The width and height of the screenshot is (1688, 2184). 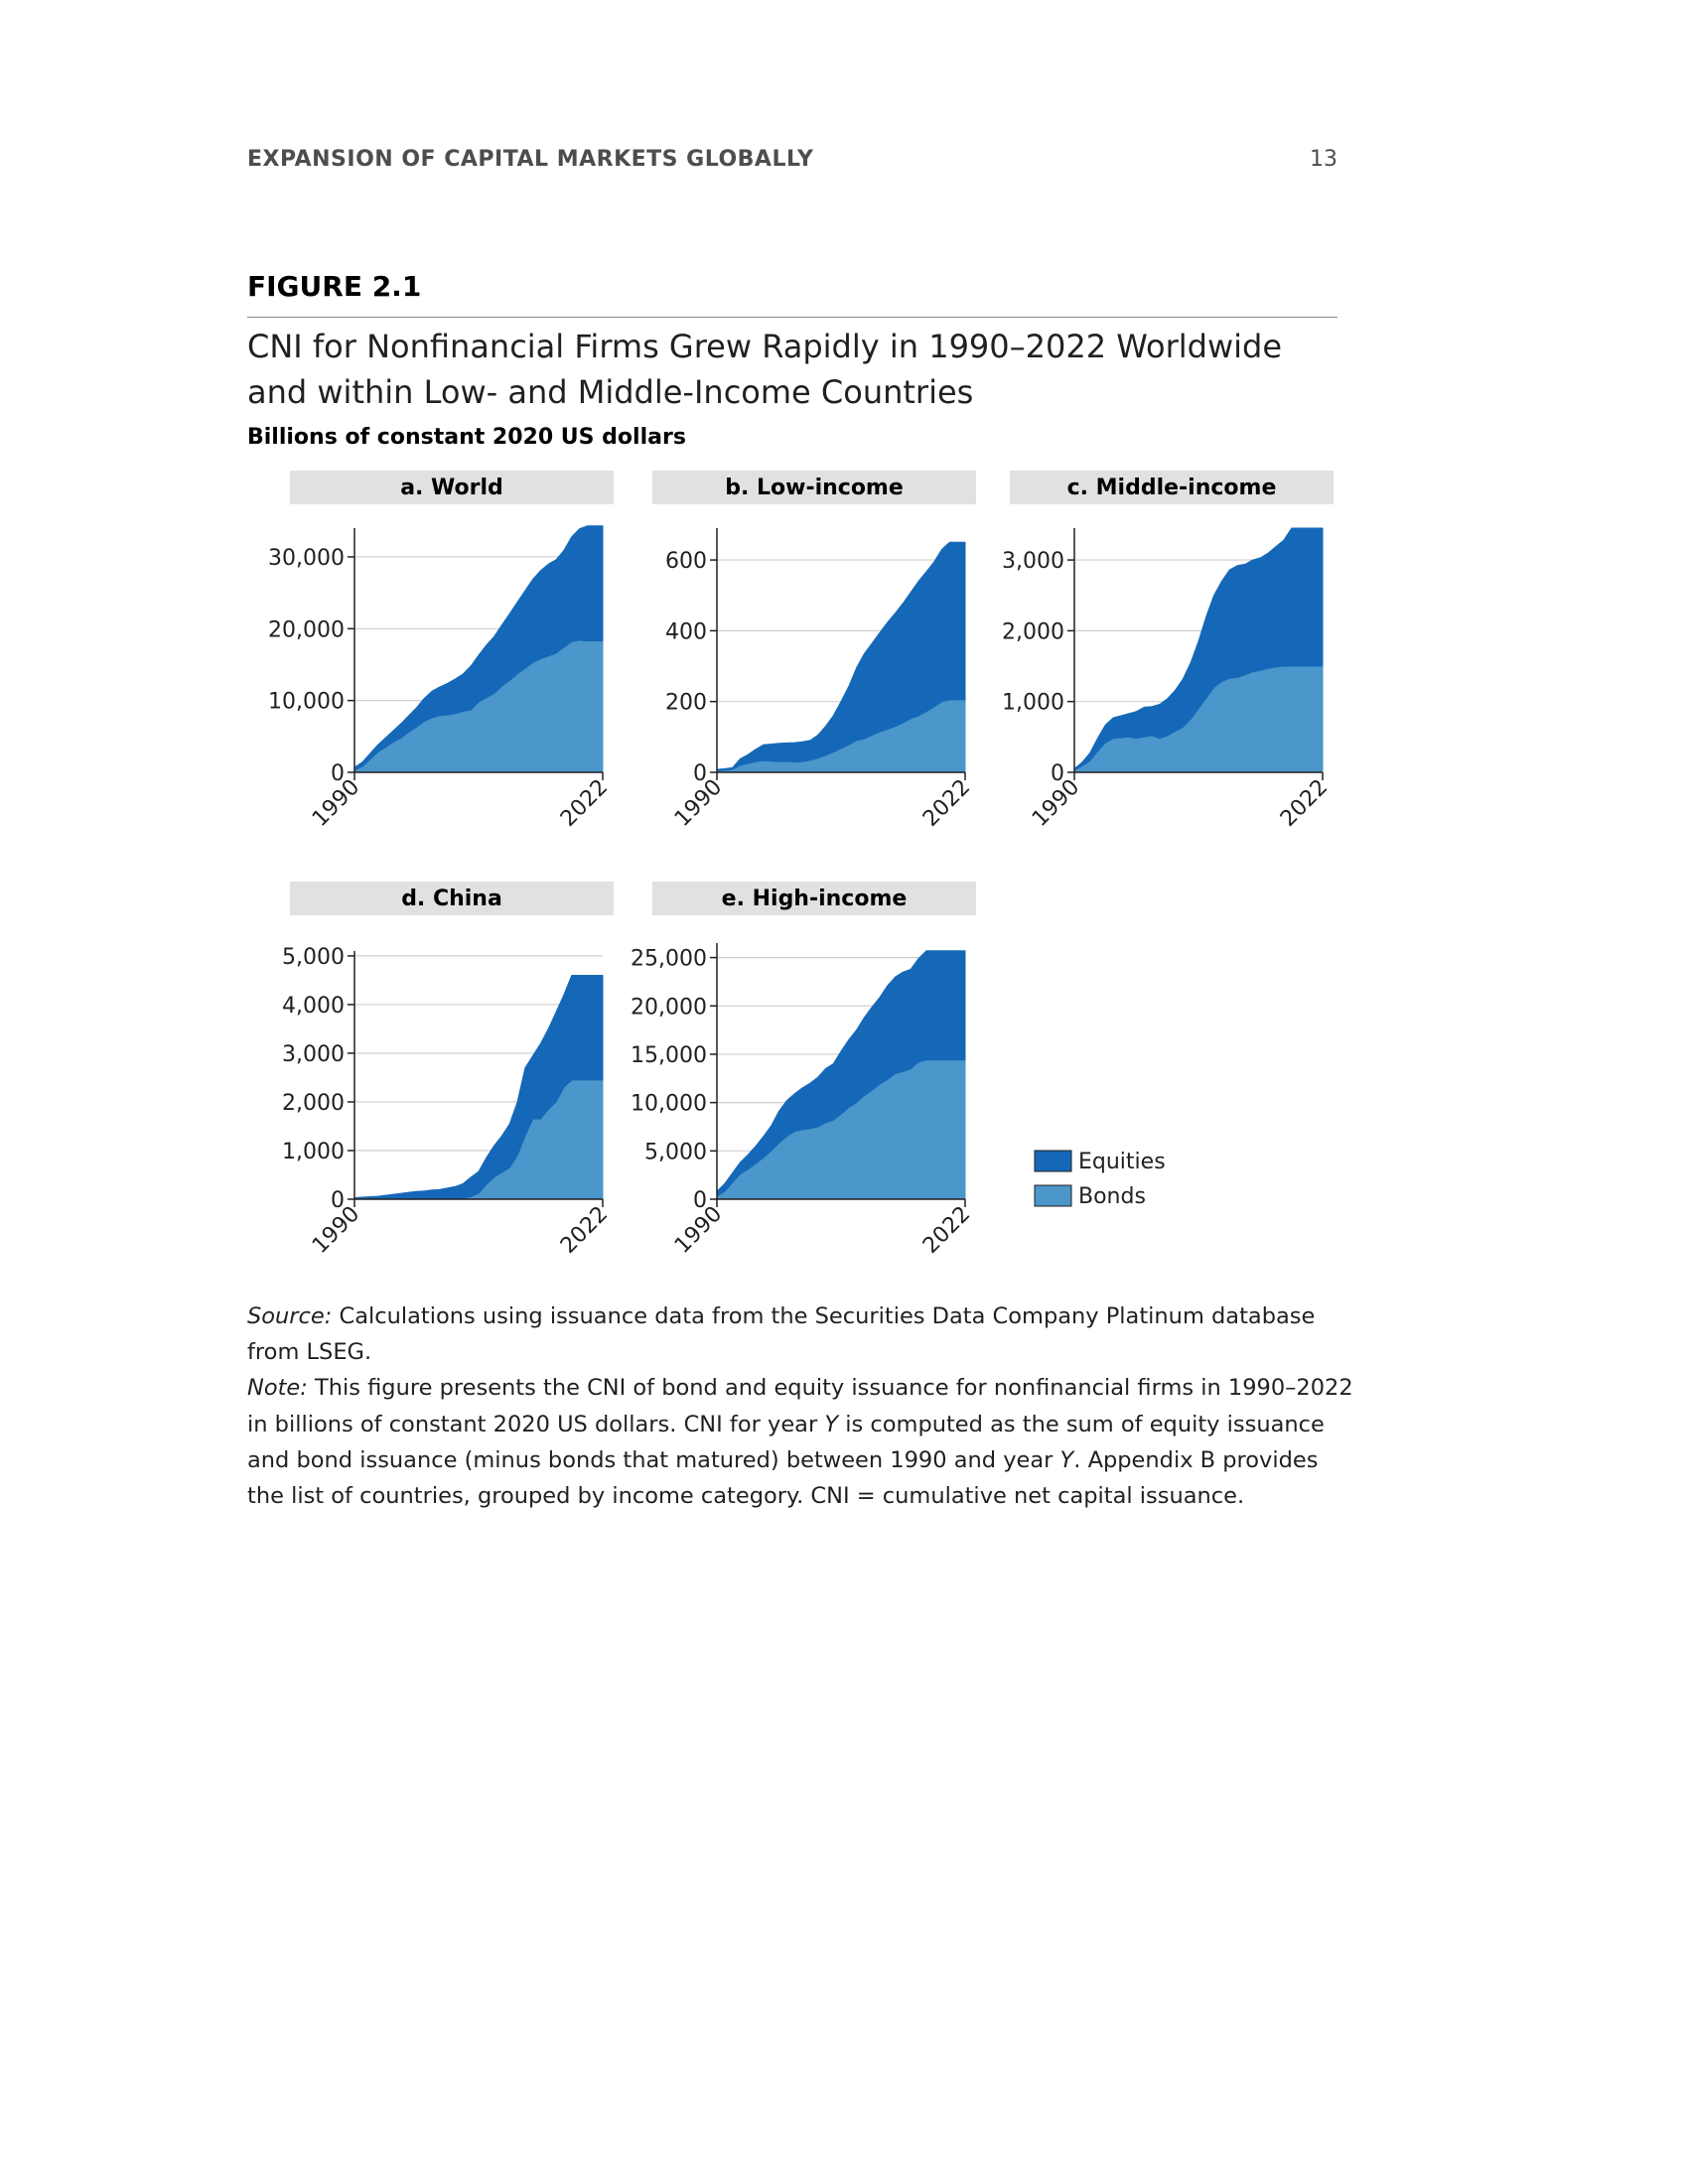 I want to click on figure-divider, so click(x=792, y=317).